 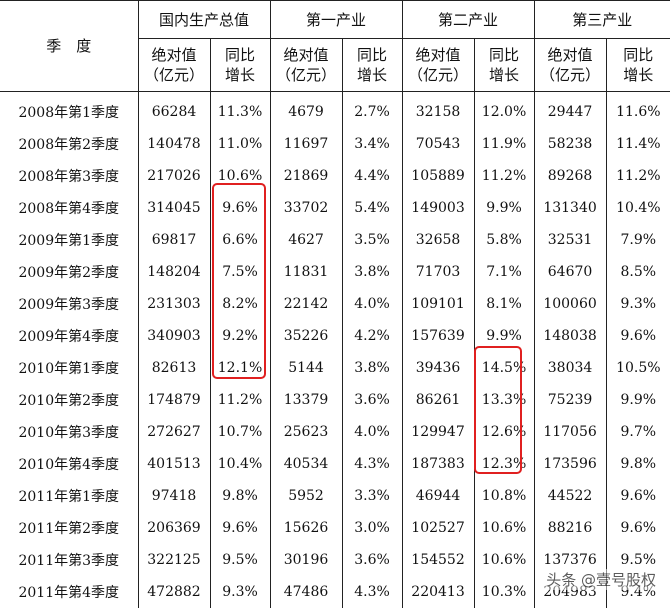 I want to click on abs-value-cell: 157639, so click(x=438, y=336).